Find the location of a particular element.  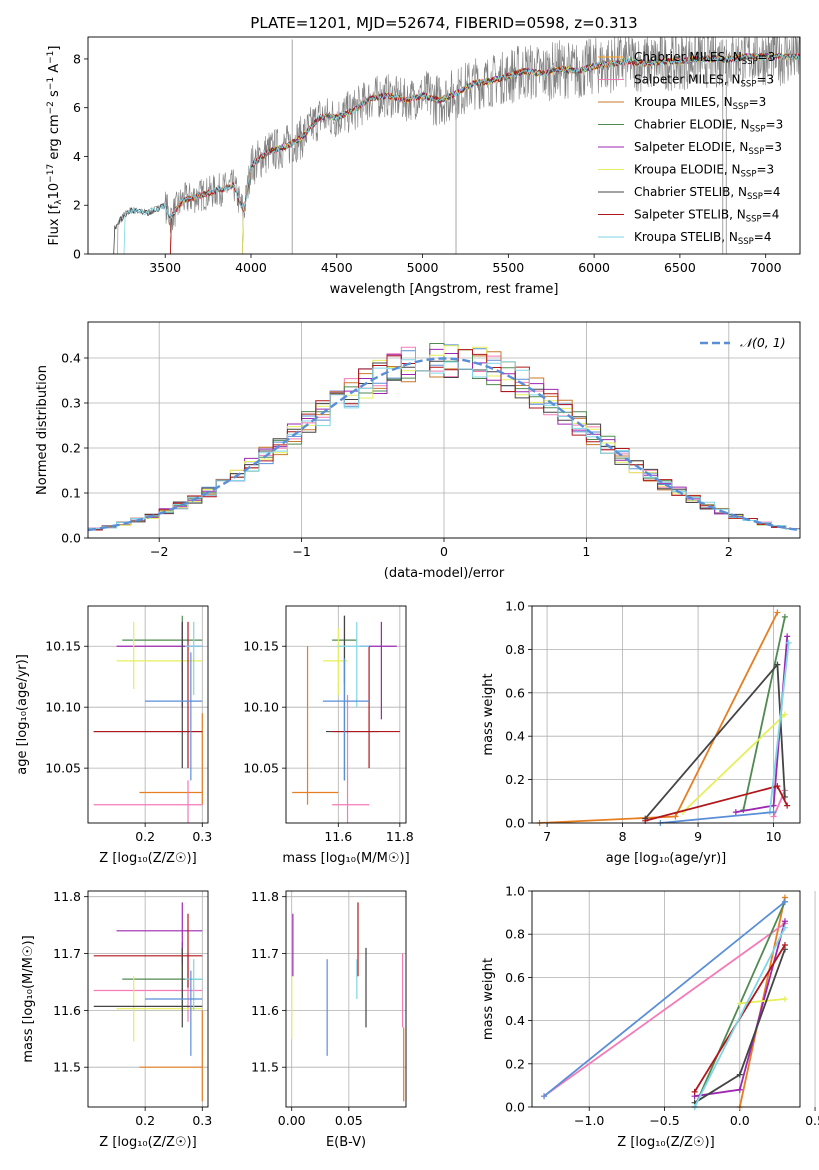

y-axis-label: Flux [fλ10−17 erg cm−2 s−1 A−1] is located at coordinates (55, 146).